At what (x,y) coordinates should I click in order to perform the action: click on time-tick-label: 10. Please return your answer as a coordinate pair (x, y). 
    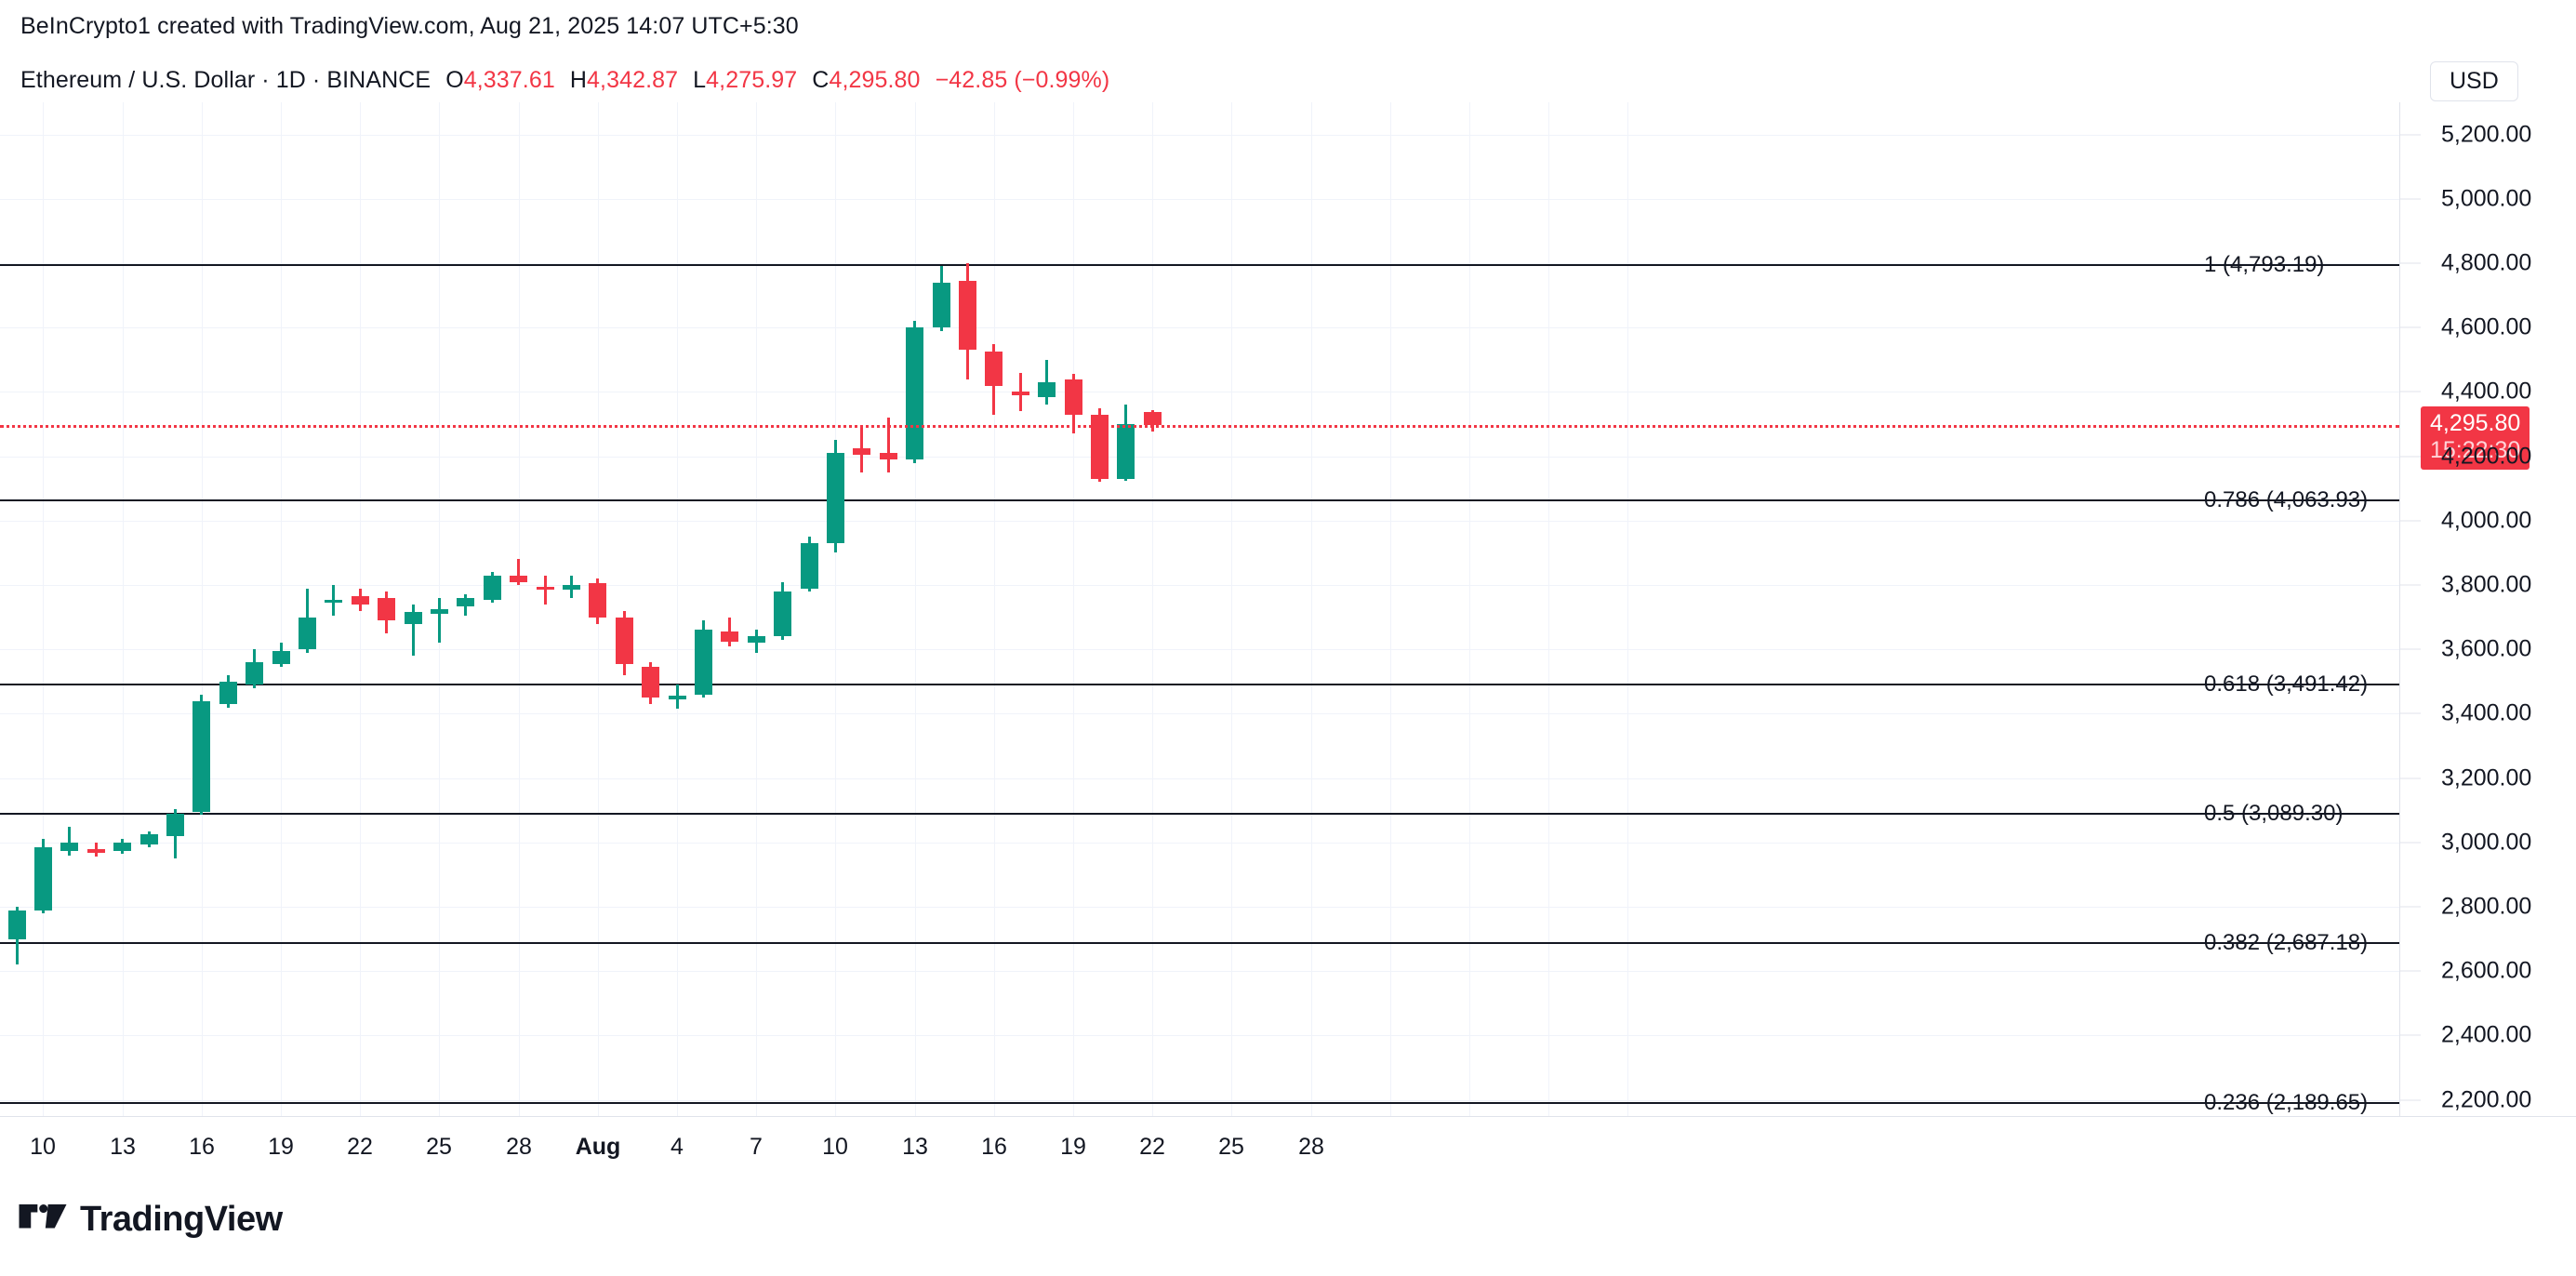
    Looking at the image, I should click on (43, 1147).